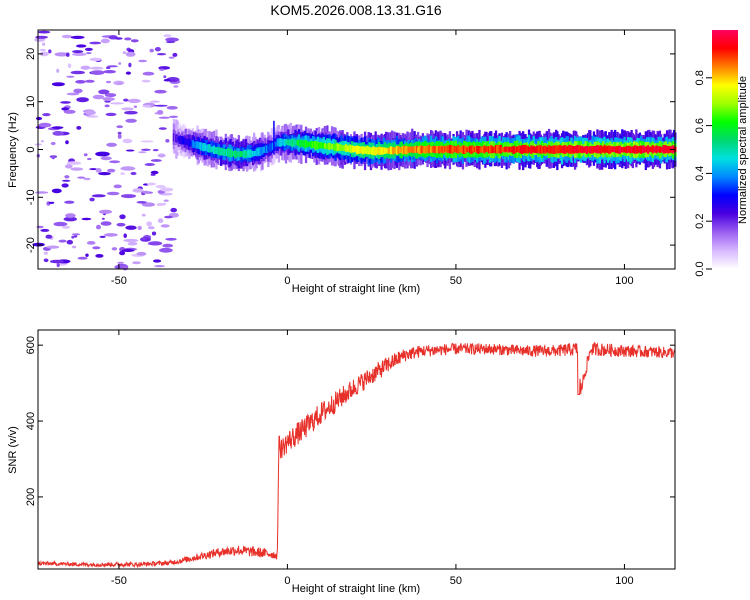 This screenshot has width=750, height=600. I want to click on x-tick-label: -50, so click(119, 581).